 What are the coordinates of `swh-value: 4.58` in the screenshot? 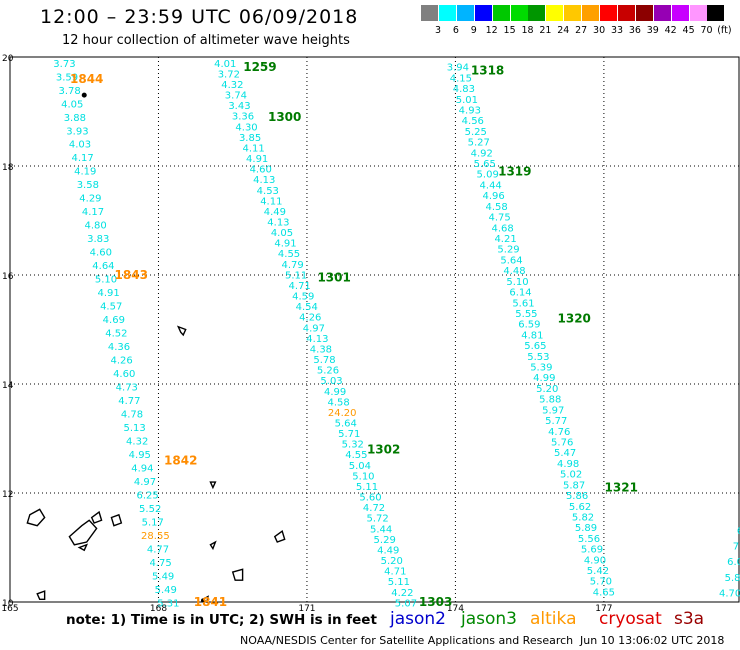 It's located at (339, 402).